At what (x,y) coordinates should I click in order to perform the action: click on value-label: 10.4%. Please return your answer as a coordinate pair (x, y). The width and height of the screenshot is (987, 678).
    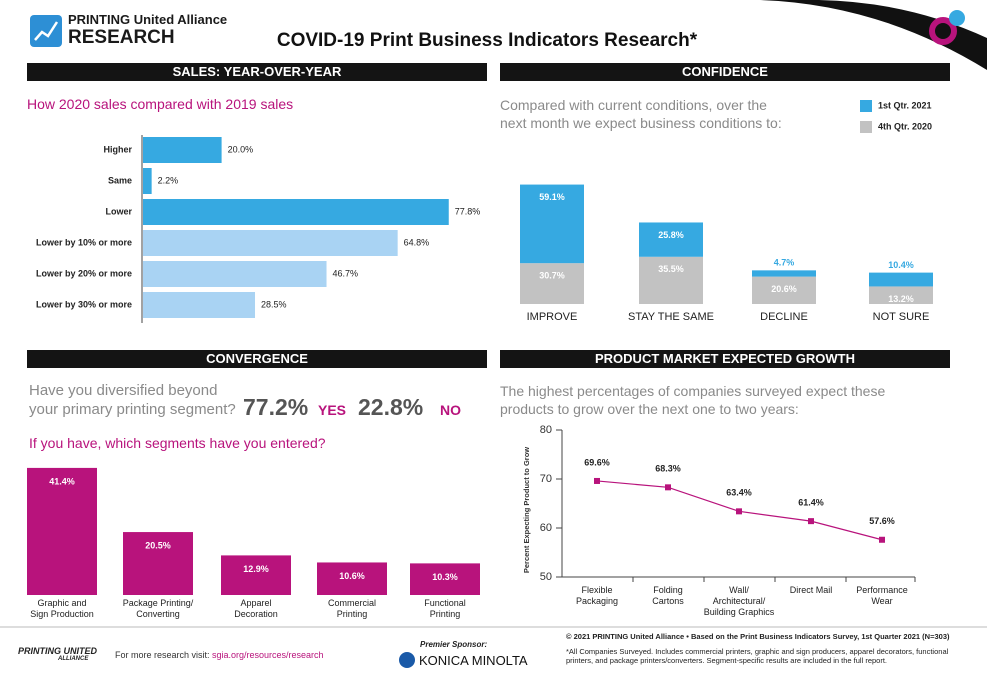
    Looking at the image, I should click on (901, 265).